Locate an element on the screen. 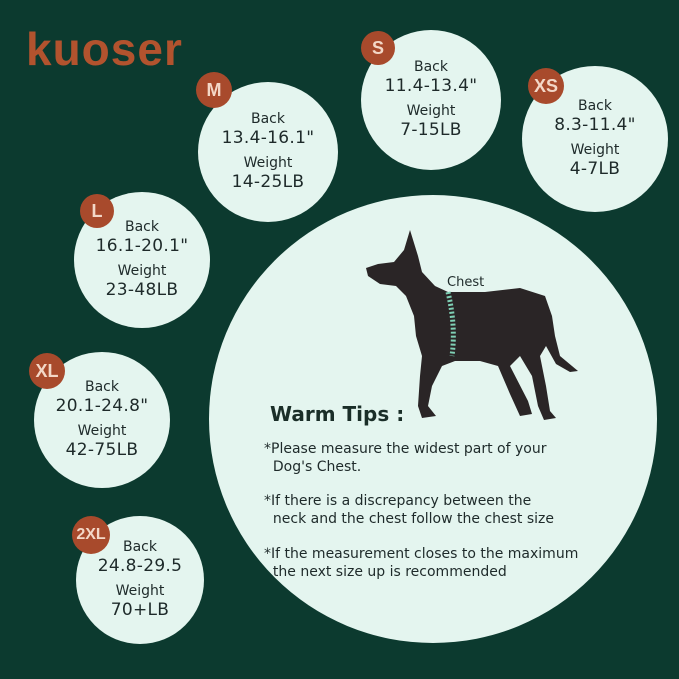  size-badge-xs: XS is located at coordinates (546, 86).